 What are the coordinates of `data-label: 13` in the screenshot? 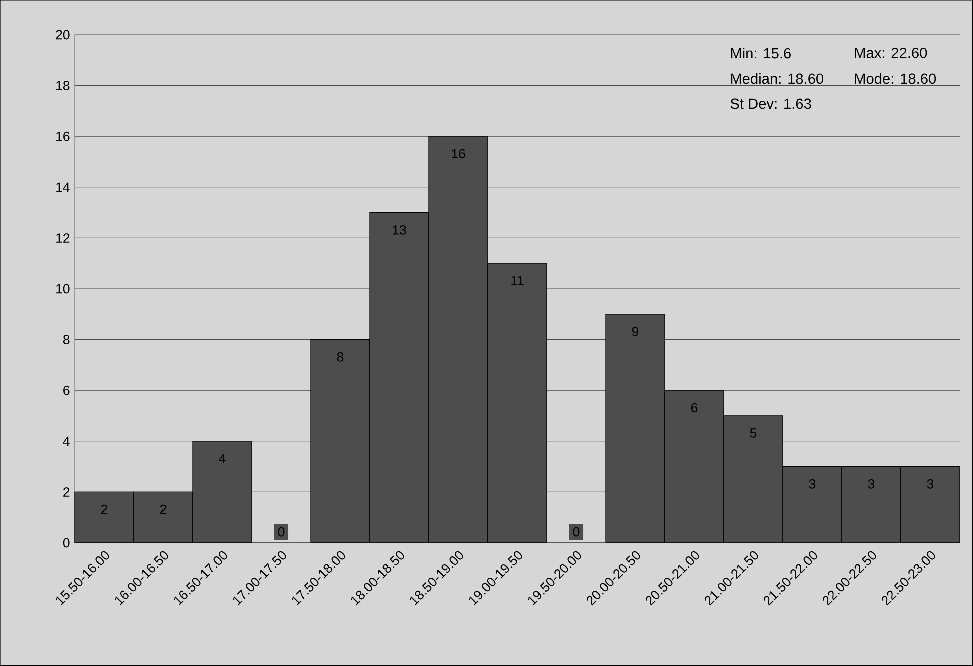 It's located at (399, 230).